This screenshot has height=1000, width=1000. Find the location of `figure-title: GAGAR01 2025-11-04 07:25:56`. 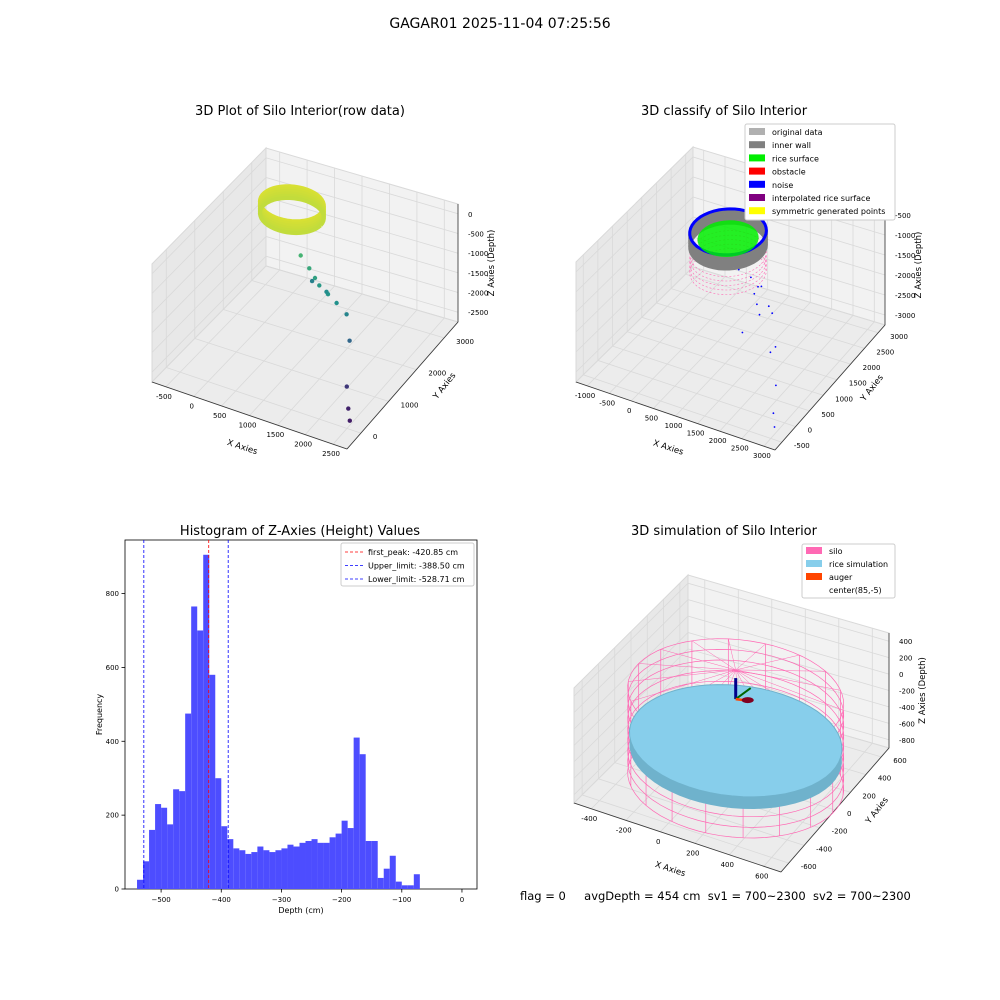

figure-title: GAGAR01 2025-11-04 07:25:56 is located at coordinates (500, 24).